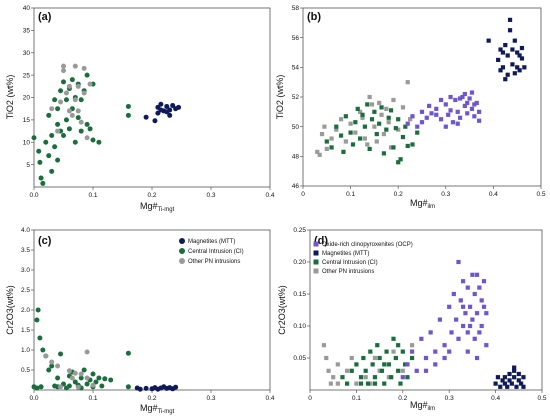  What do you see at coordinates (296, 157) in the screenshot?
I see `panel-b-y-tick-label: 48` at bounding box center [296, 157].